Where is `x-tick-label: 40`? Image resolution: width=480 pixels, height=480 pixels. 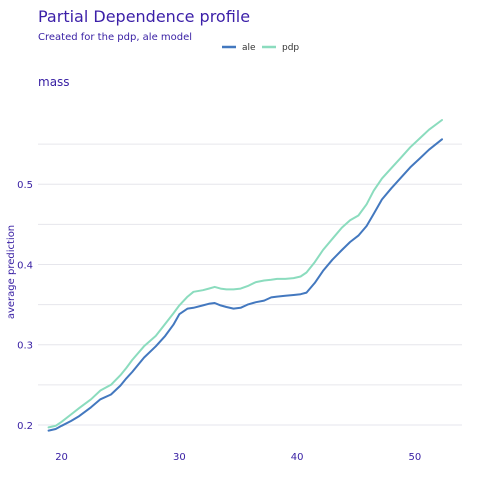
x-tick-label: 40 is located at coordinates (297, 457).